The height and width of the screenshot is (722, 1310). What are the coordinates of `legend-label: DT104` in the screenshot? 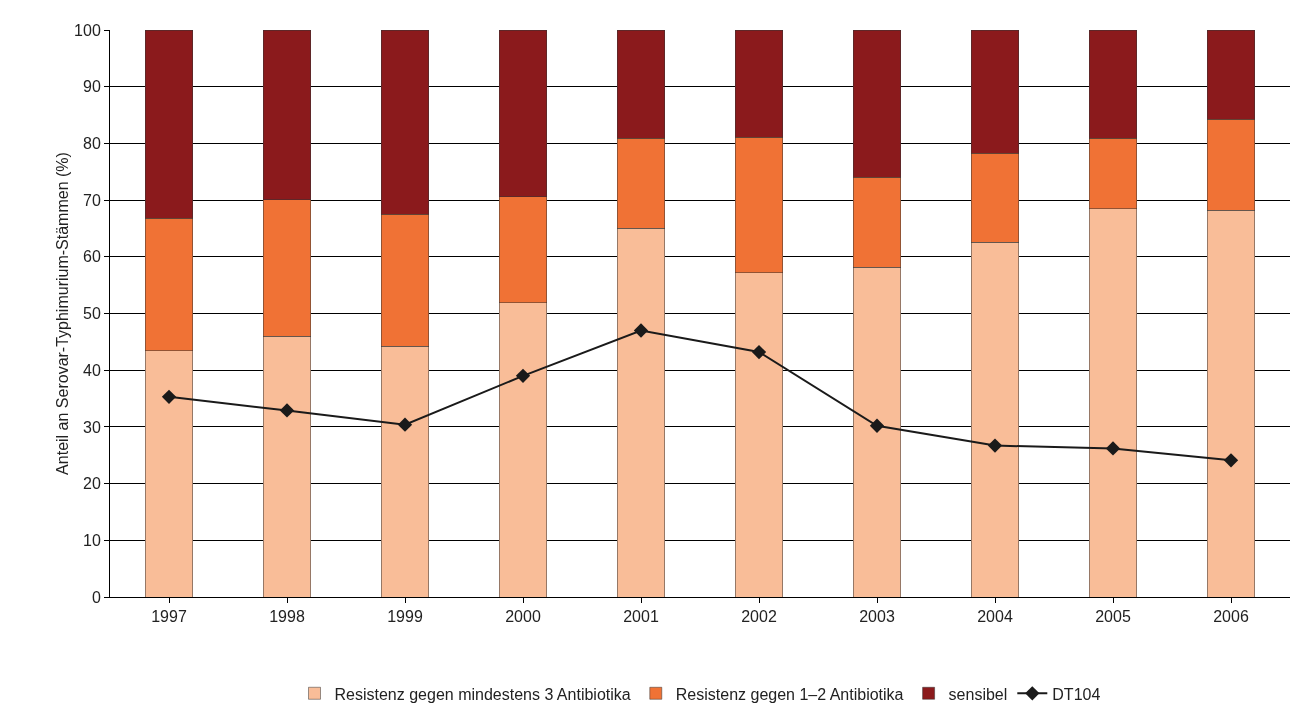 It's located at (1076, 694).